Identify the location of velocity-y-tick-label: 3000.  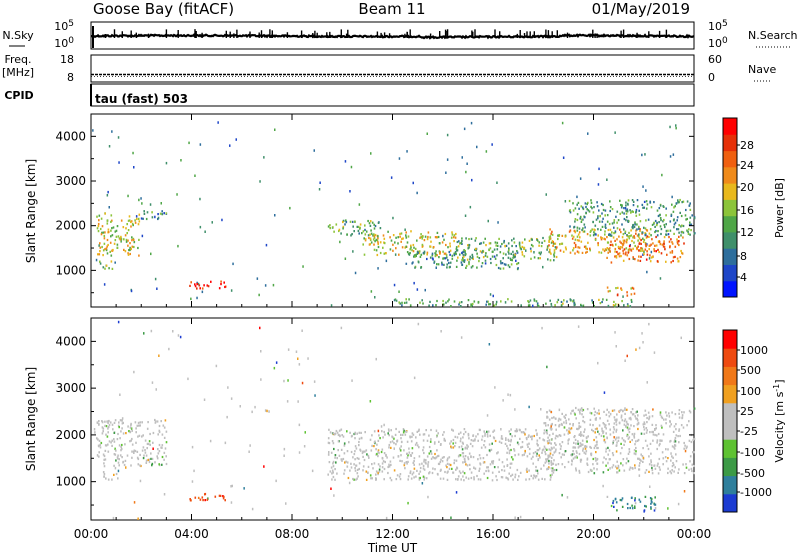
(70, 388).